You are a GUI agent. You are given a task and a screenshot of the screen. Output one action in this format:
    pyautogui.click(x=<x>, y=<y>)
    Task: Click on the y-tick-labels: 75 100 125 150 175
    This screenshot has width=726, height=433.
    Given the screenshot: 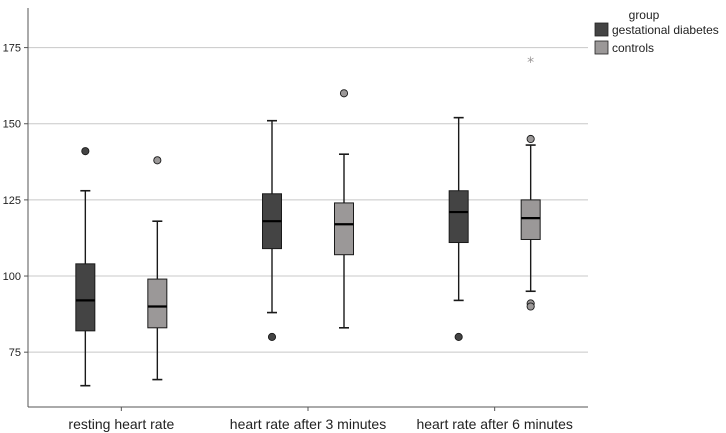 What is the action you would take?
    pyautogui.click(x=12, y=201)
    